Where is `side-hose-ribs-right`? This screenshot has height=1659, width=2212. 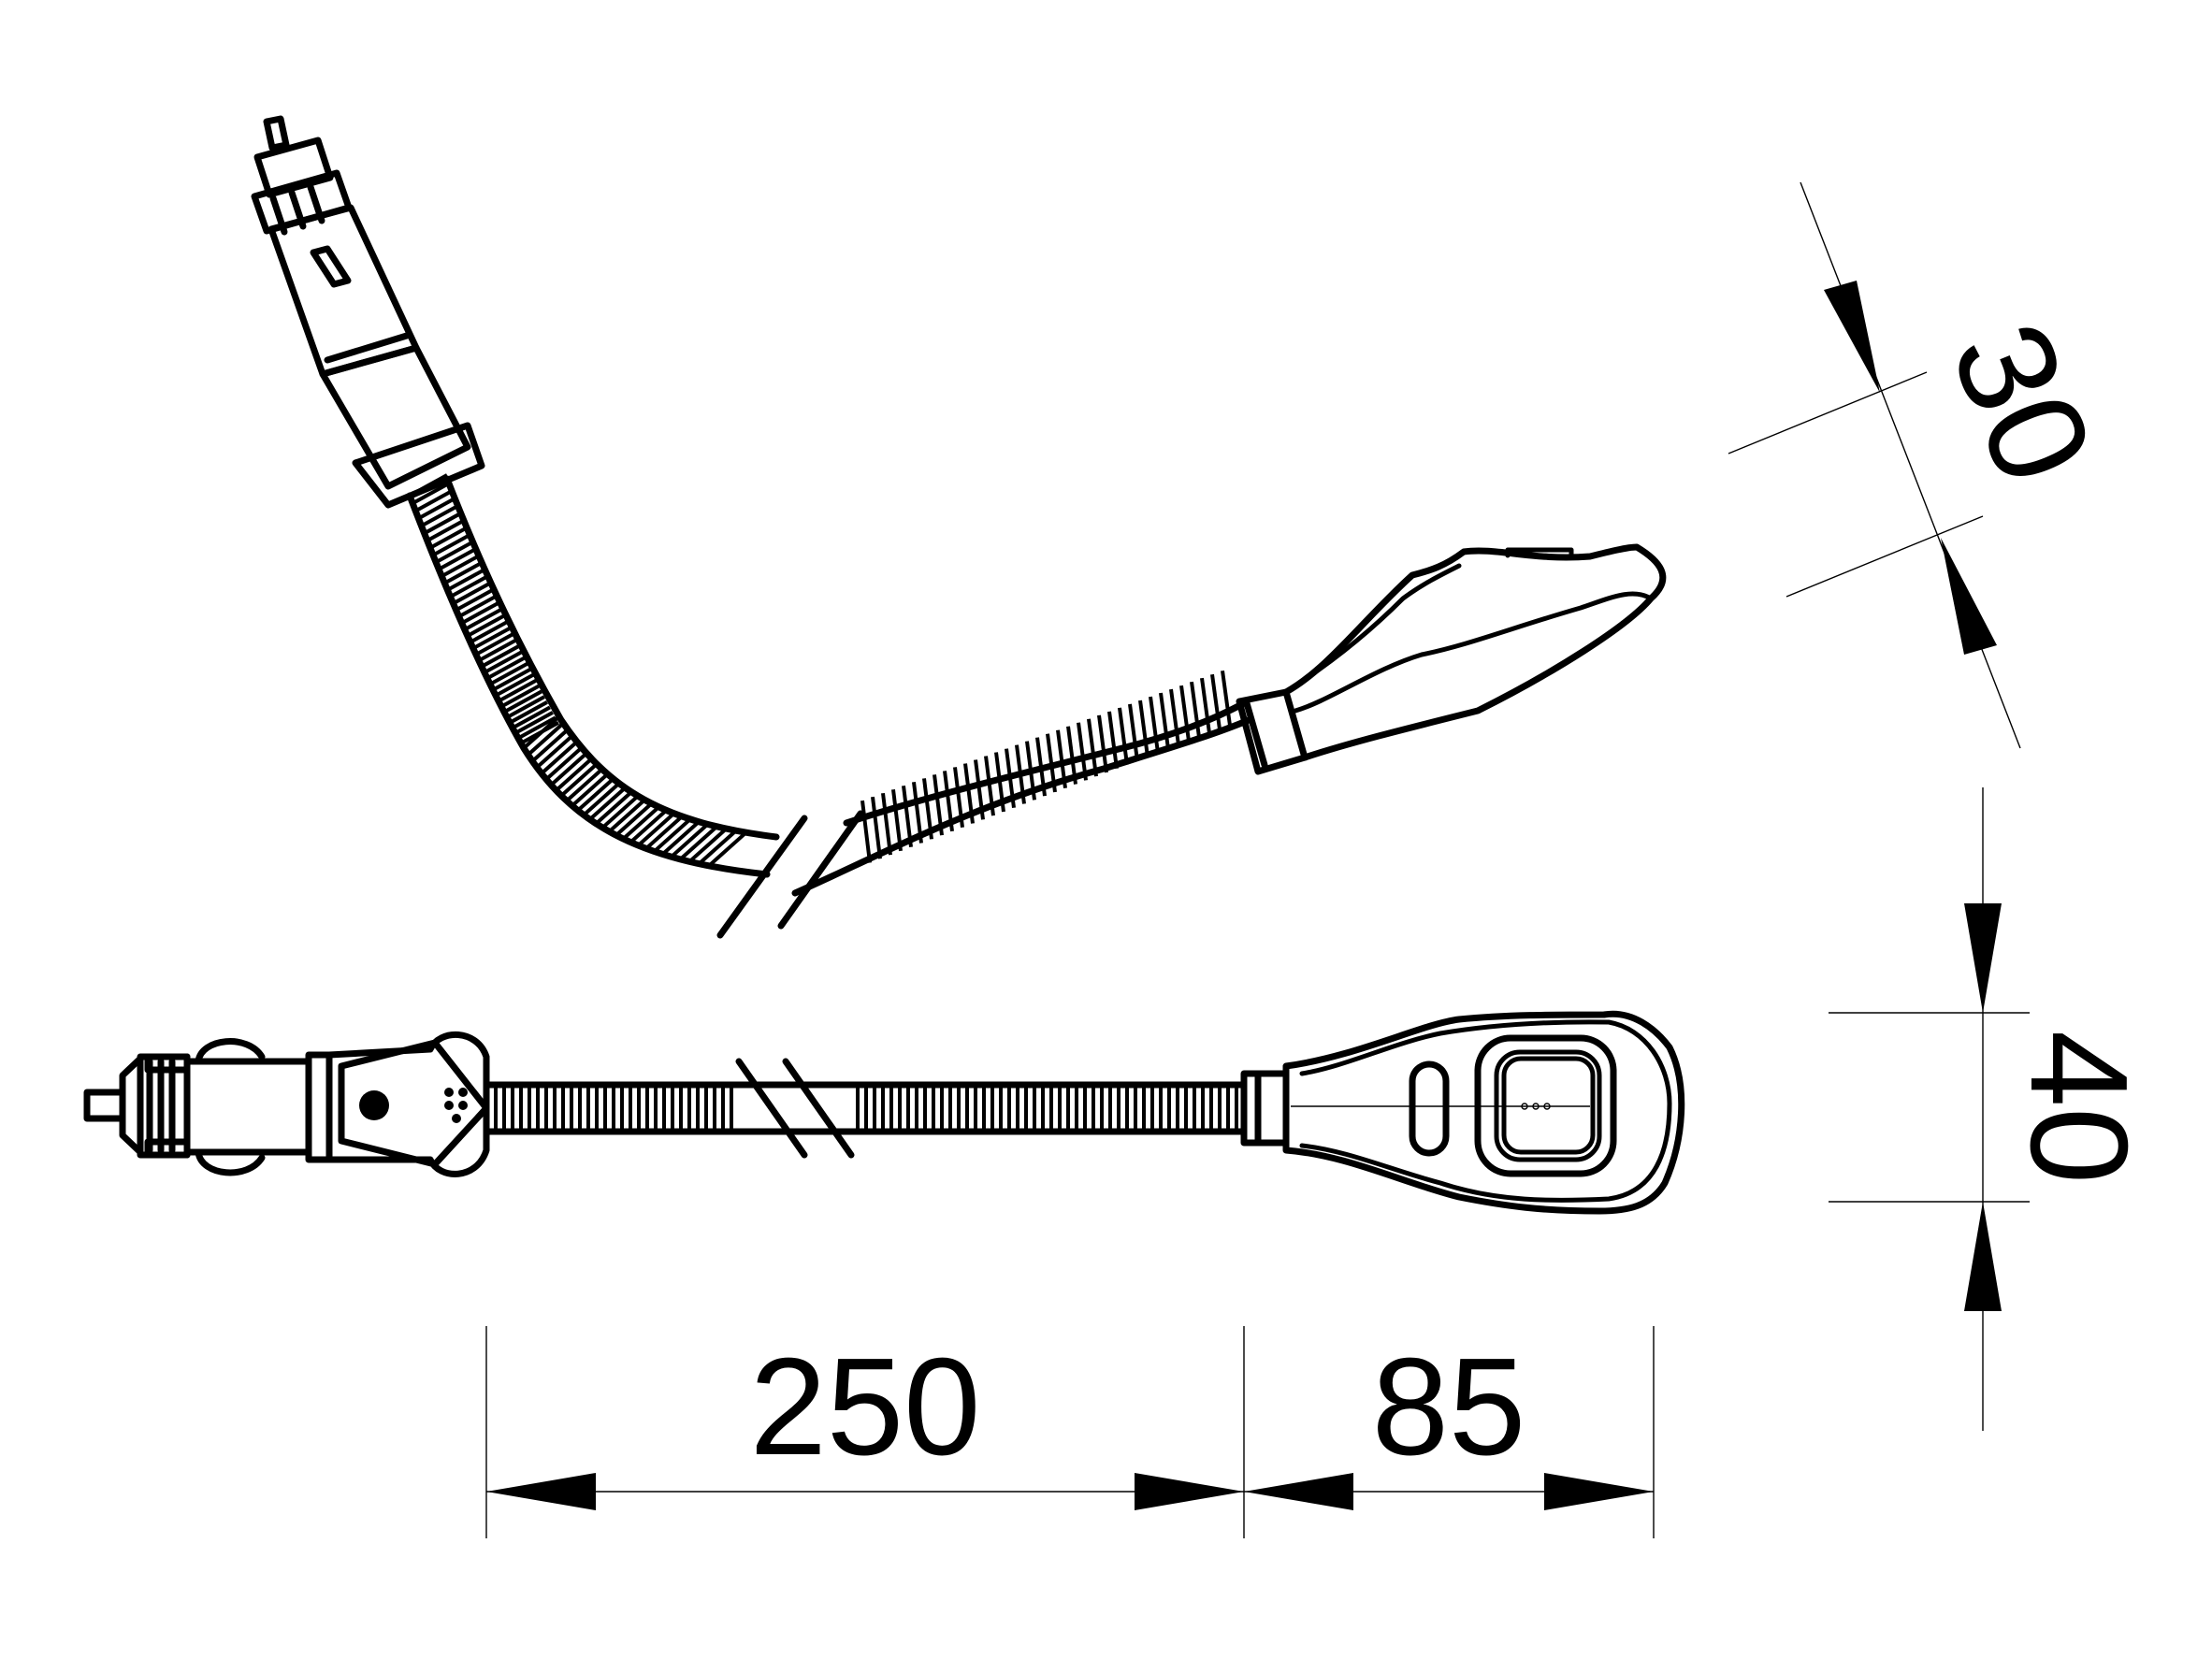
side-hose-ribs-right is located at coordinates (1046, 766).